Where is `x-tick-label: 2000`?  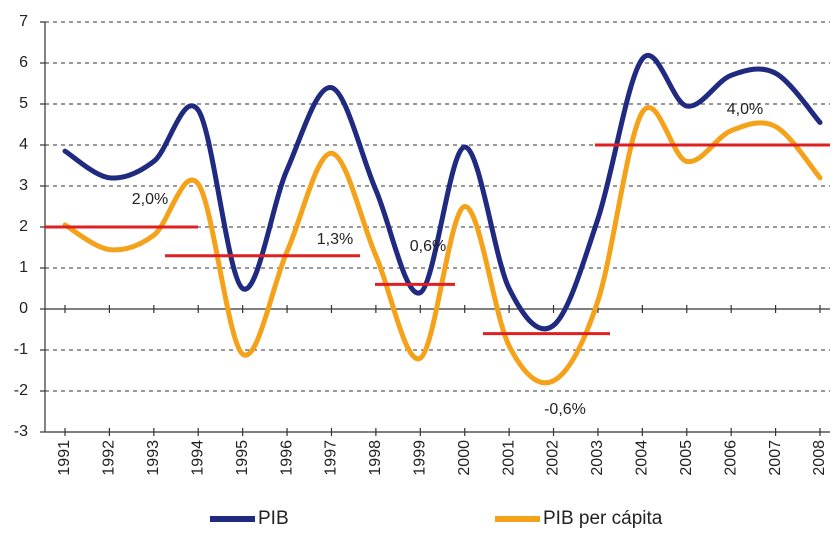
x-tick-label: 2000 is located at coordinates (464, 458).